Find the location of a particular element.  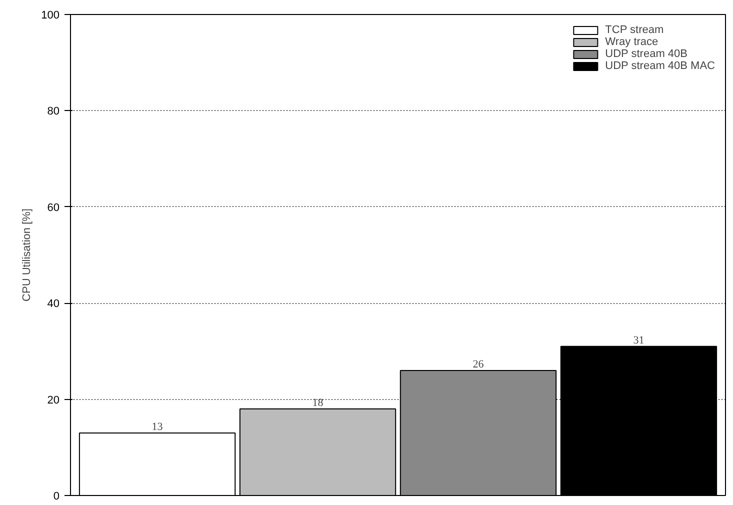

legend-label: UDP stream 40B is located at coordinates (646, 54).